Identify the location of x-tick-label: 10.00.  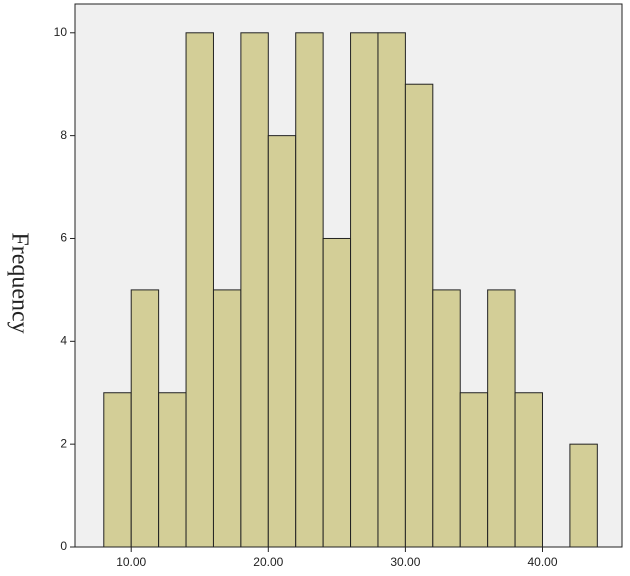
(131, 562).